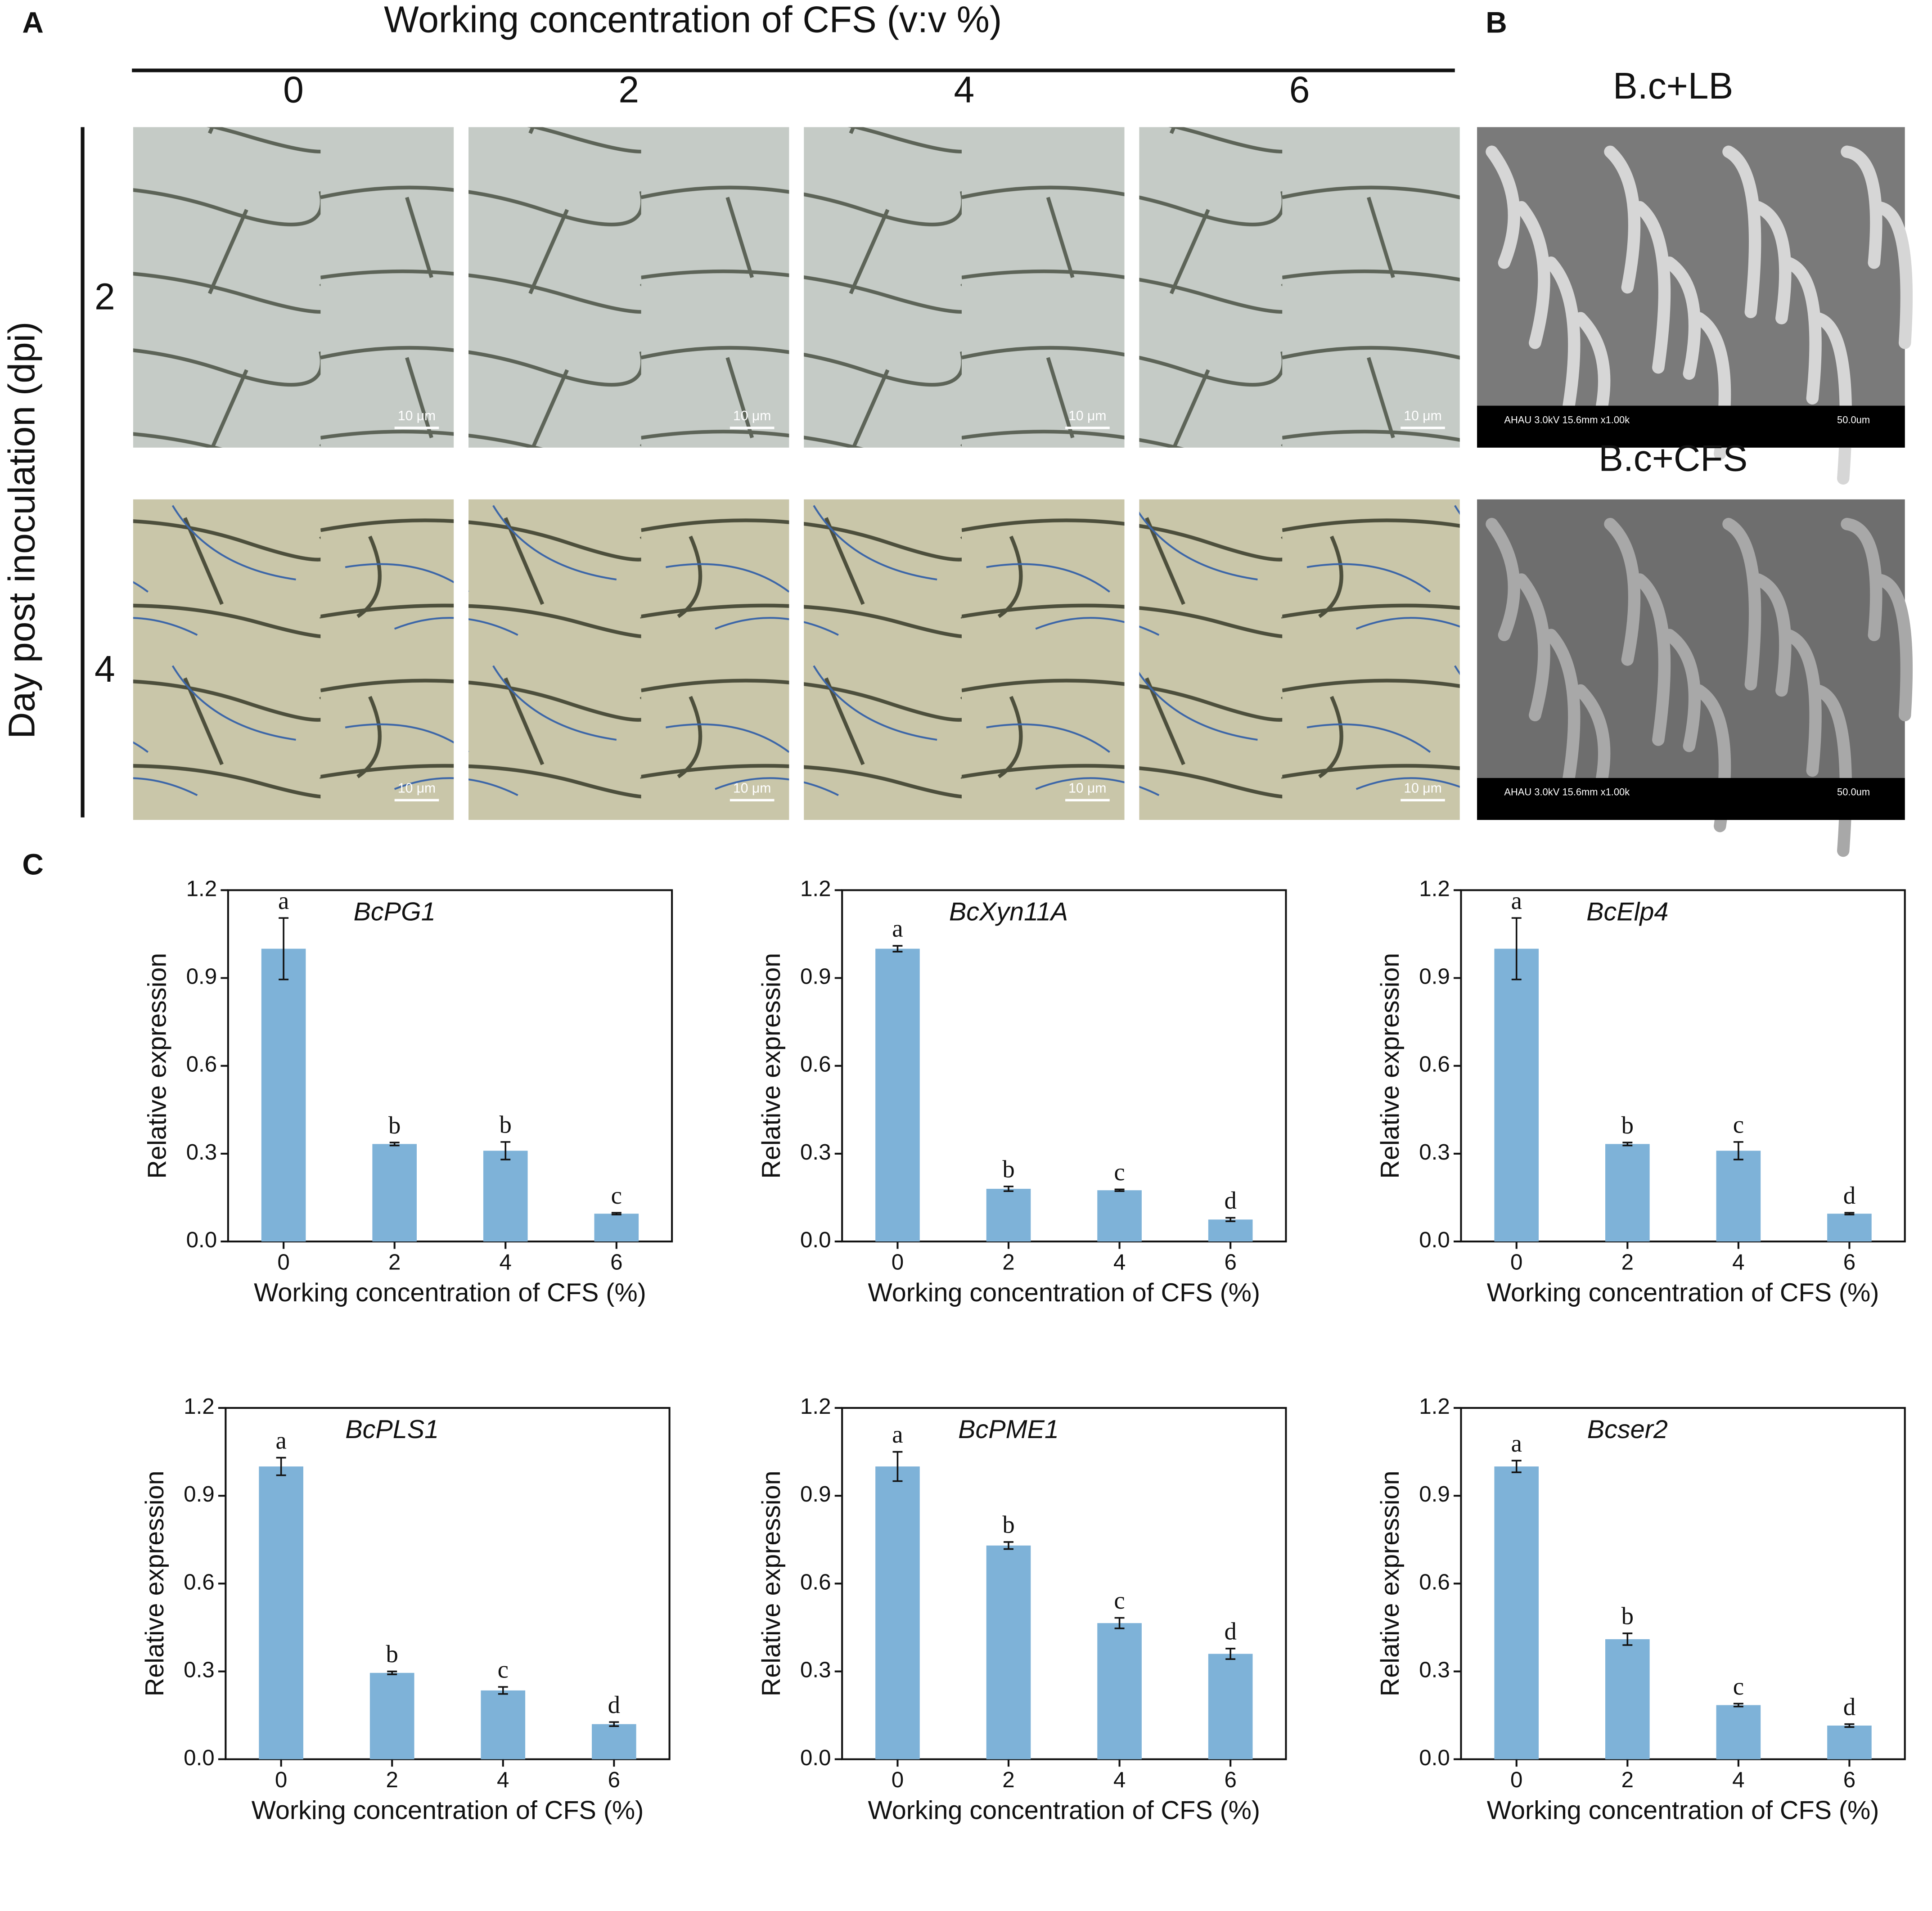 The image size is (1932, 1911). I want to click on sem-scale: 50.0um, so click(1853, 792).